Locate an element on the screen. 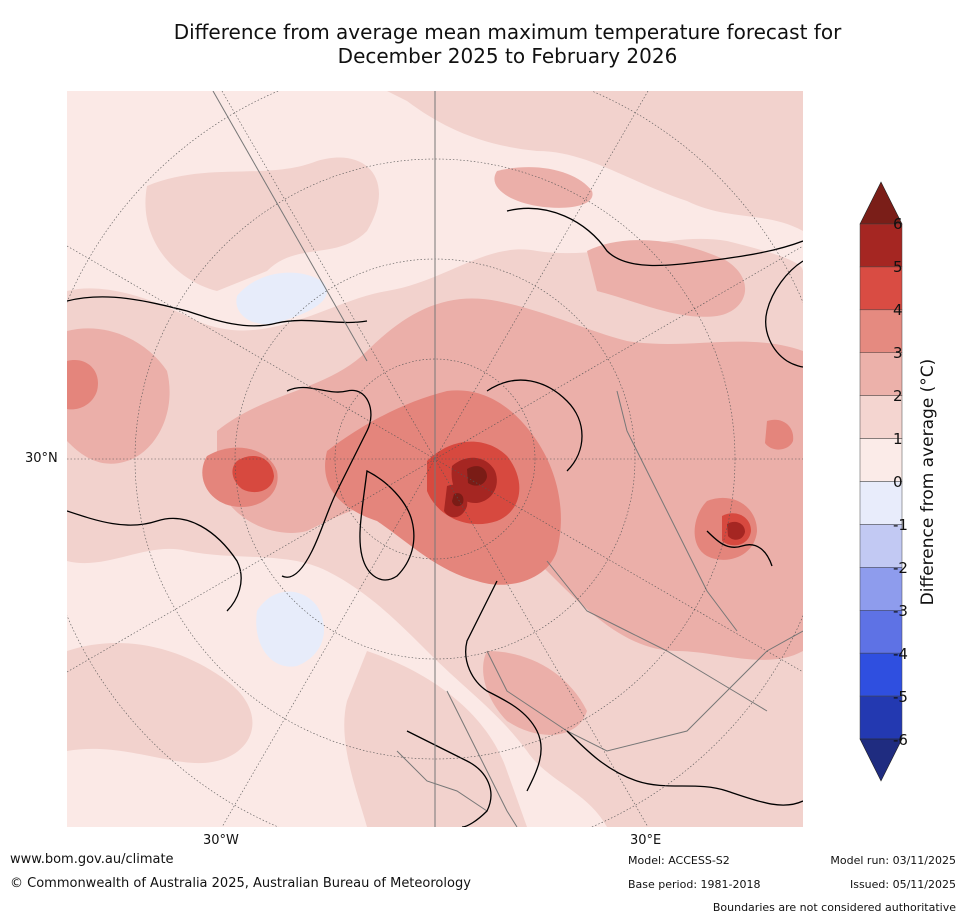 The width and height of the screenshot is (965, 919). lon-label-30w: 30°W is located at coordinates (221, 840).